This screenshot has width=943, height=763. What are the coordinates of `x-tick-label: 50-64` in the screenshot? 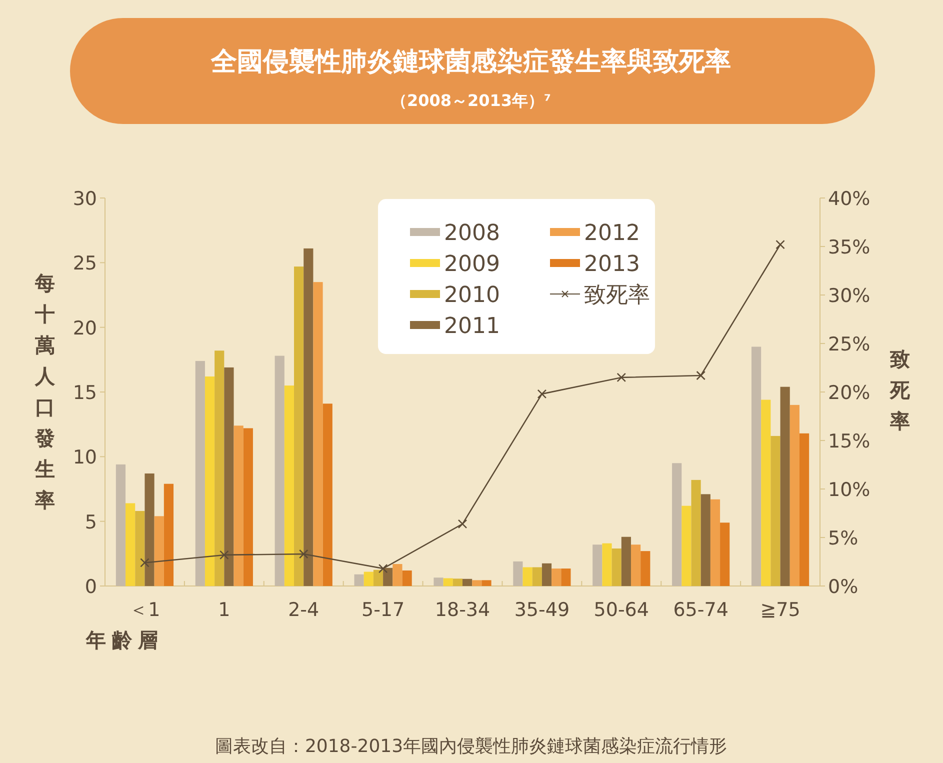 It's located at (621, 610).